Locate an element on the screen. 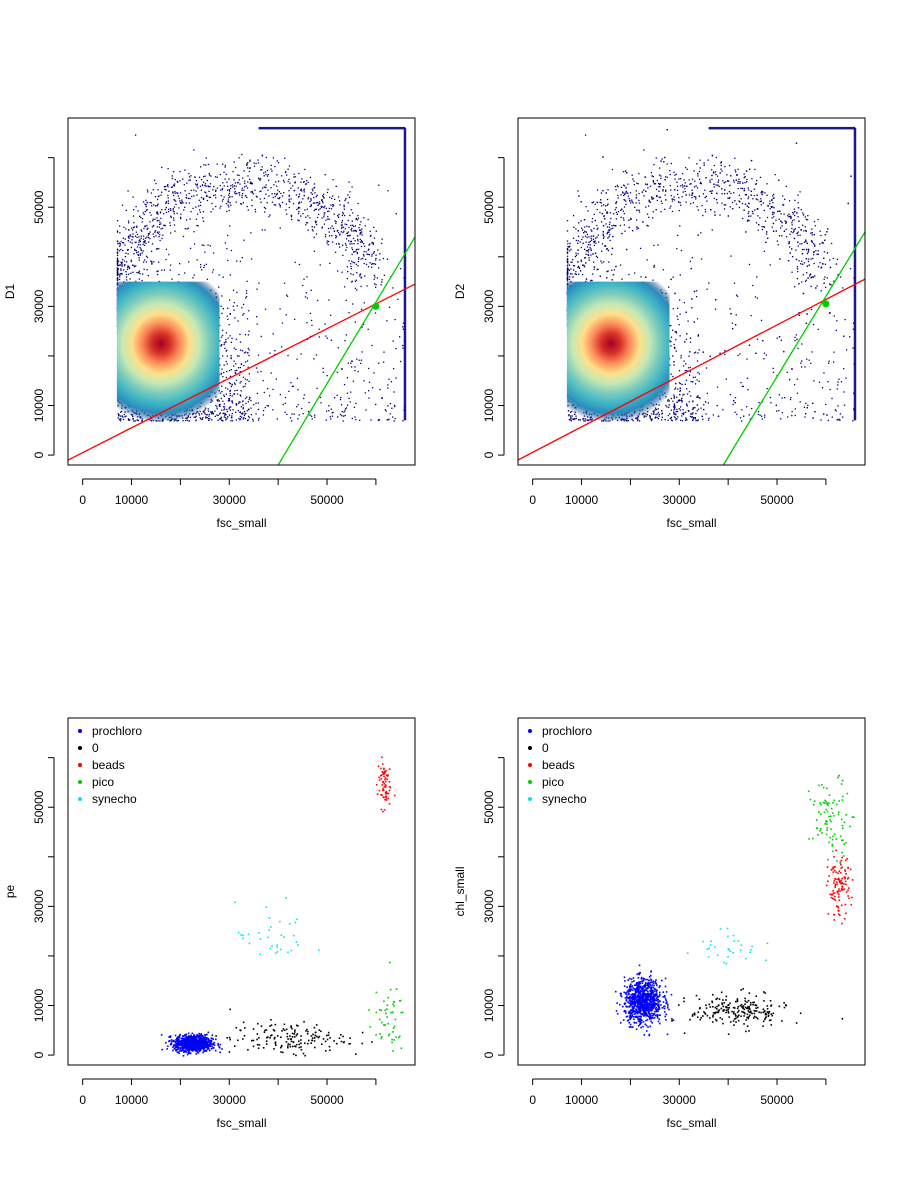  green-gate-line is located at coordinates (346, 350).